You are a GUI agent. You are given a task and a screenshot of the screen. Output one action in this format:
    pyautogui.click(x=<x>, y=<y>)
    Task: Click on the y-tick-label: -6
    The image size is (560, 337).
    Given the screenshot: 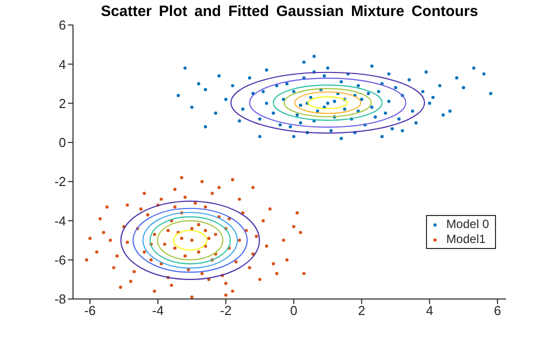 What is the action you would take?
    pyautogui.click(x=60, y=260)
    